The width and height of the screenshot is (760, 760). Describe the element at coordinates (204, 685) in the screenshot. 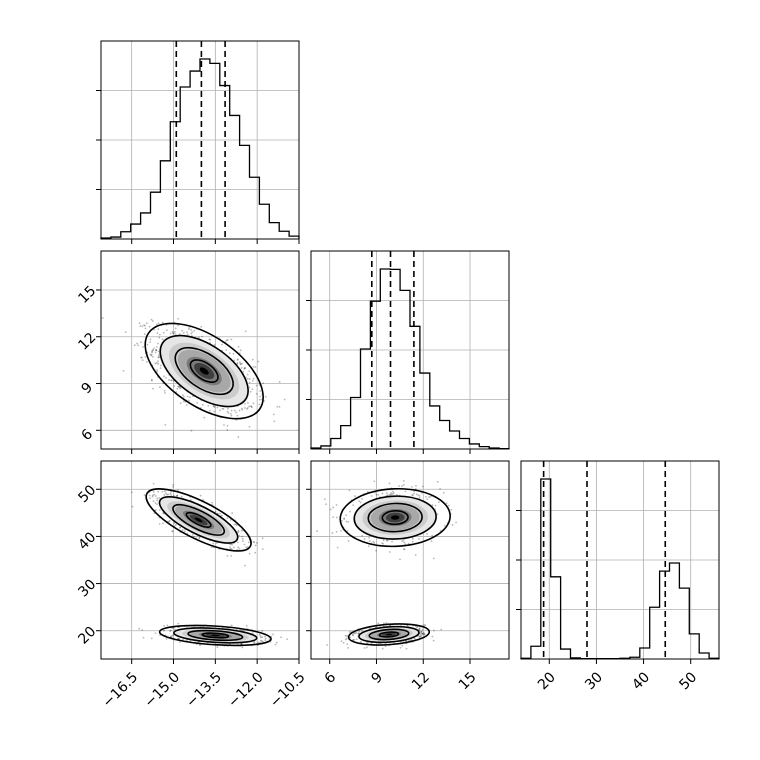

I see `x-axis-param-0: −16.5 −15.0 −13.5 −12.0 −10.5` at that location.